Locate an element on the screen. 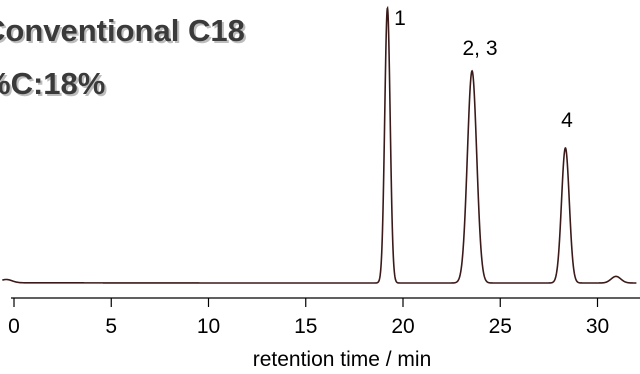  x-axis: 0 5 10 15 20 25 30 is located at coordinates (324, 317).